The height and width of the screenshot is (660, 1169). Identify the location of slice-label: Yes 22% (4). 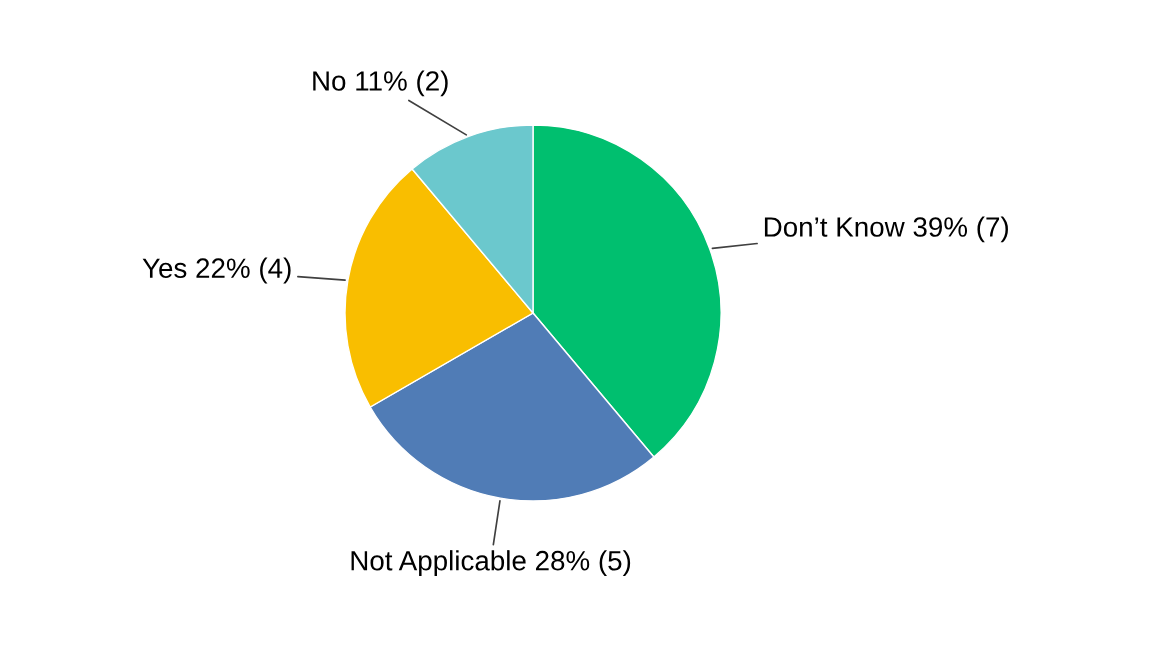
(216, 270).